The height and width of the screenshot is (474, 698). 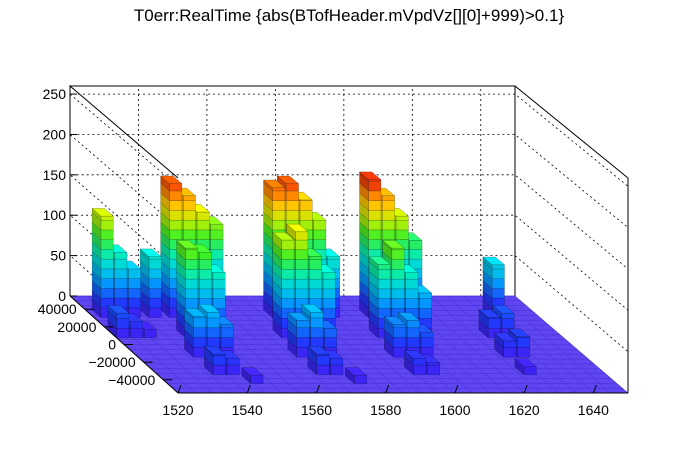 I want to click on z-tick-label: 0, so click(x=62, y=296).